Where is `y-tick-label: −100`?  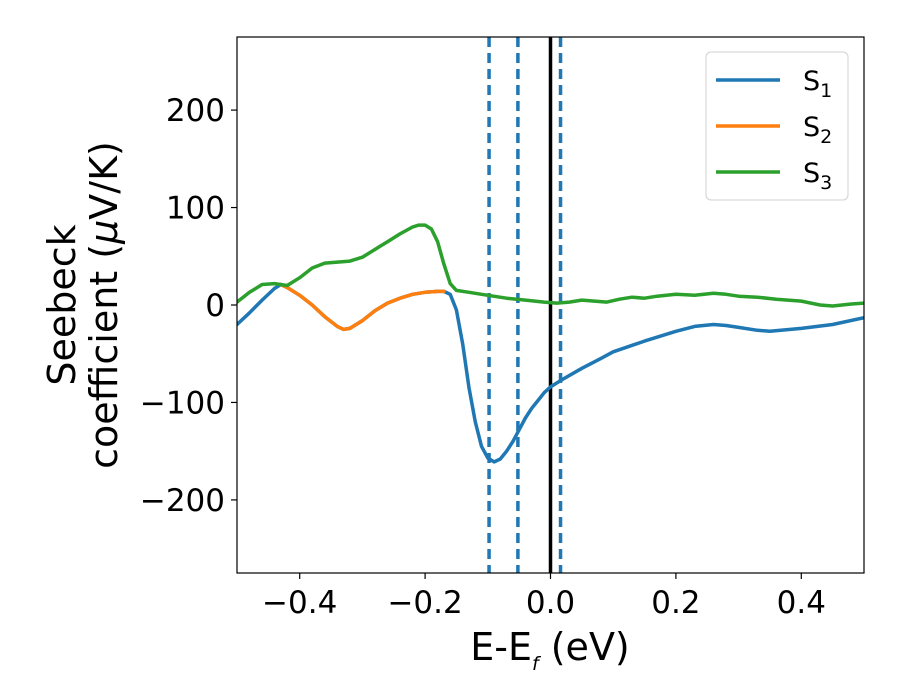 y-tick-label: −100 is located at coordinates (182, 403).